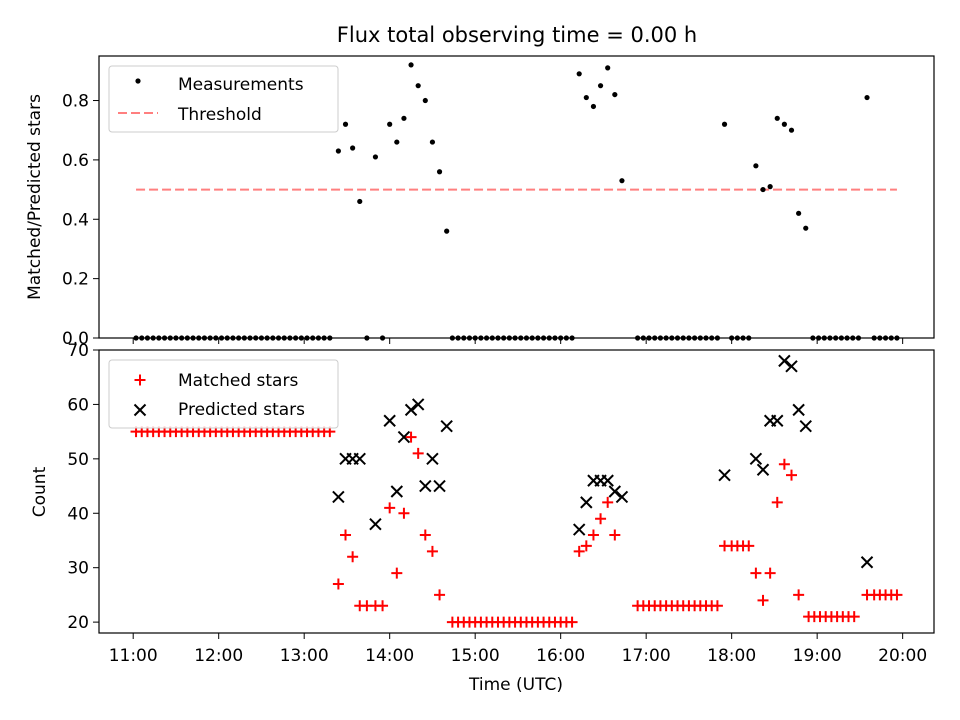 This screenshot has height=720, width=960. I want to click on bottom-x-tick-label: 12:00, so click(218, 656).